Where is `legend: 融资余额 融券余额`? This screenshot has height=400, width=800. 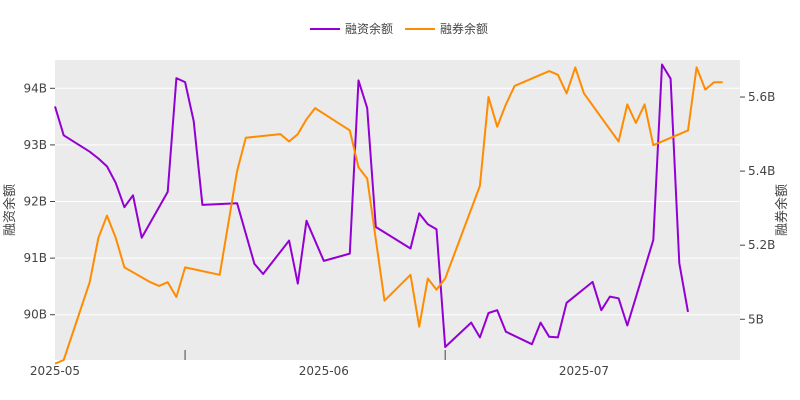
legend: 融资余额 融券余额 is located at coordinates (399, 28).